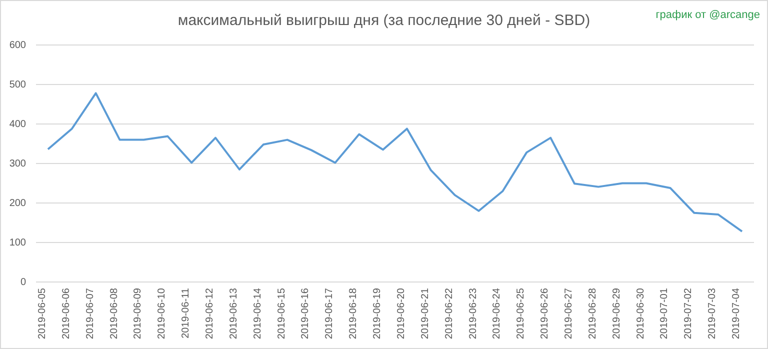  I want to click on x-tick-label: 2019-06-30, so click(640, 314).